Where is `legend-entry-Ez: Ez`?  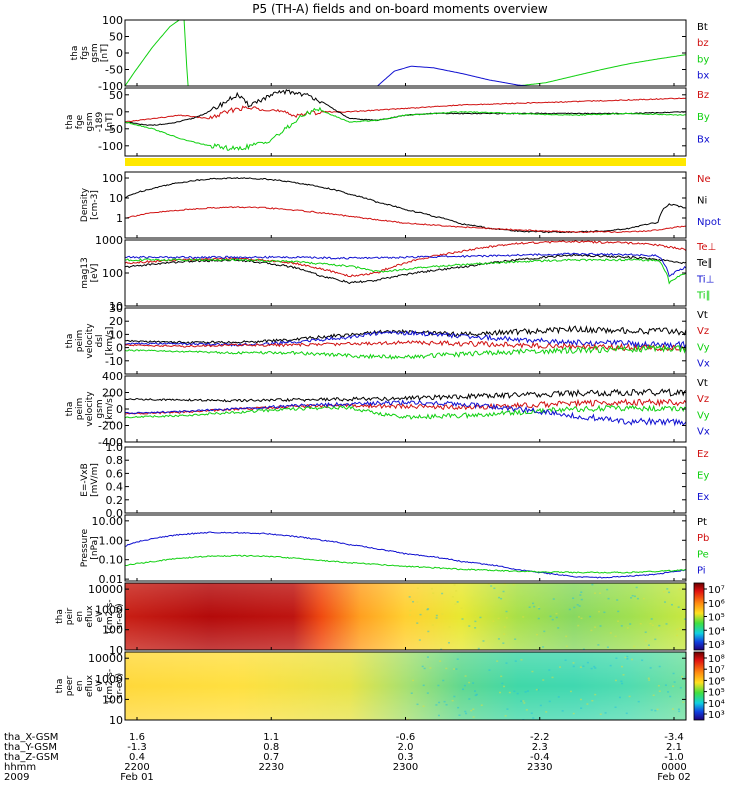
legend-entry-Ez: Ez is located at coordinates (703, 454).